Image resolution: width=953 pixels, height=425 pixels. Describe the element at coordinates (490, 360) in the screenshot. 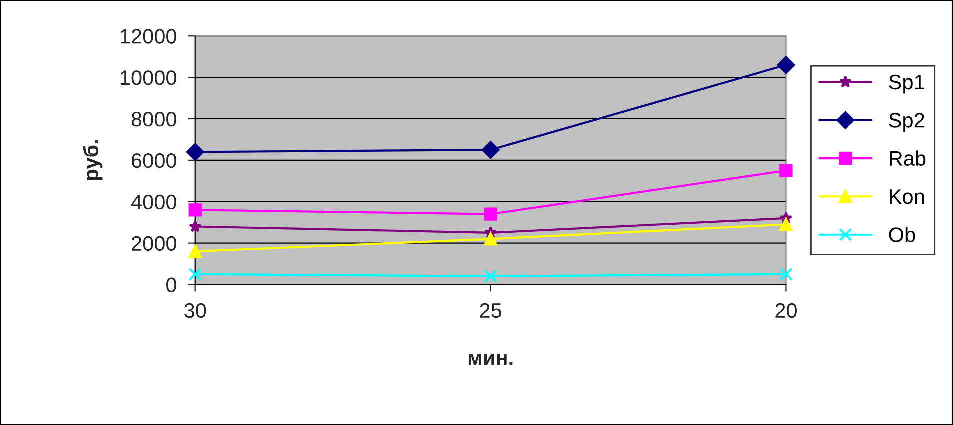

I see `x-axis-title: мин.` at that location.